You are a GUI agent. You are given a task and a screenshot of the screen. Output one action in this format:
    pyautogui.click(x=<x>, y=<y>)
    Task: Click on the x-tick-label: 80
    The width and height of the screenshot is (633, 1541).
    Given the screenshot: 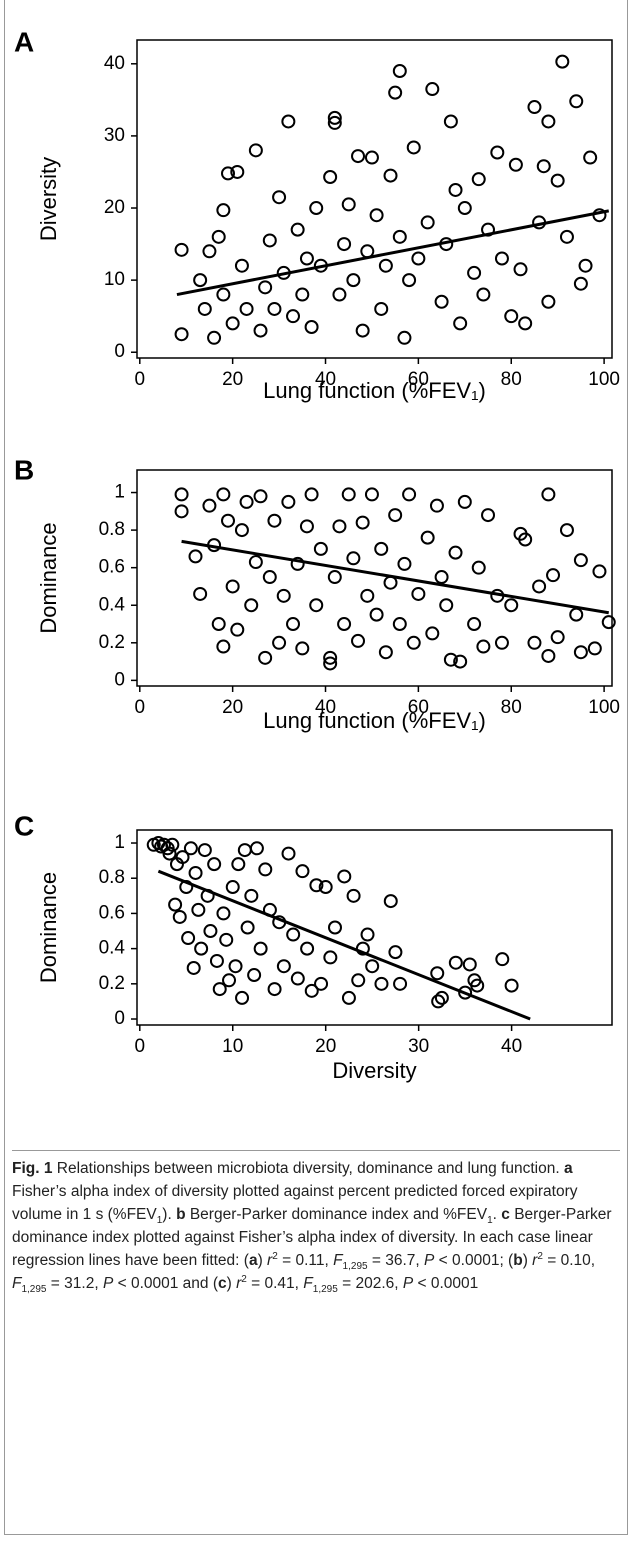 What is the action you would take?
    pyautogui.click(x=511, y=379)
    